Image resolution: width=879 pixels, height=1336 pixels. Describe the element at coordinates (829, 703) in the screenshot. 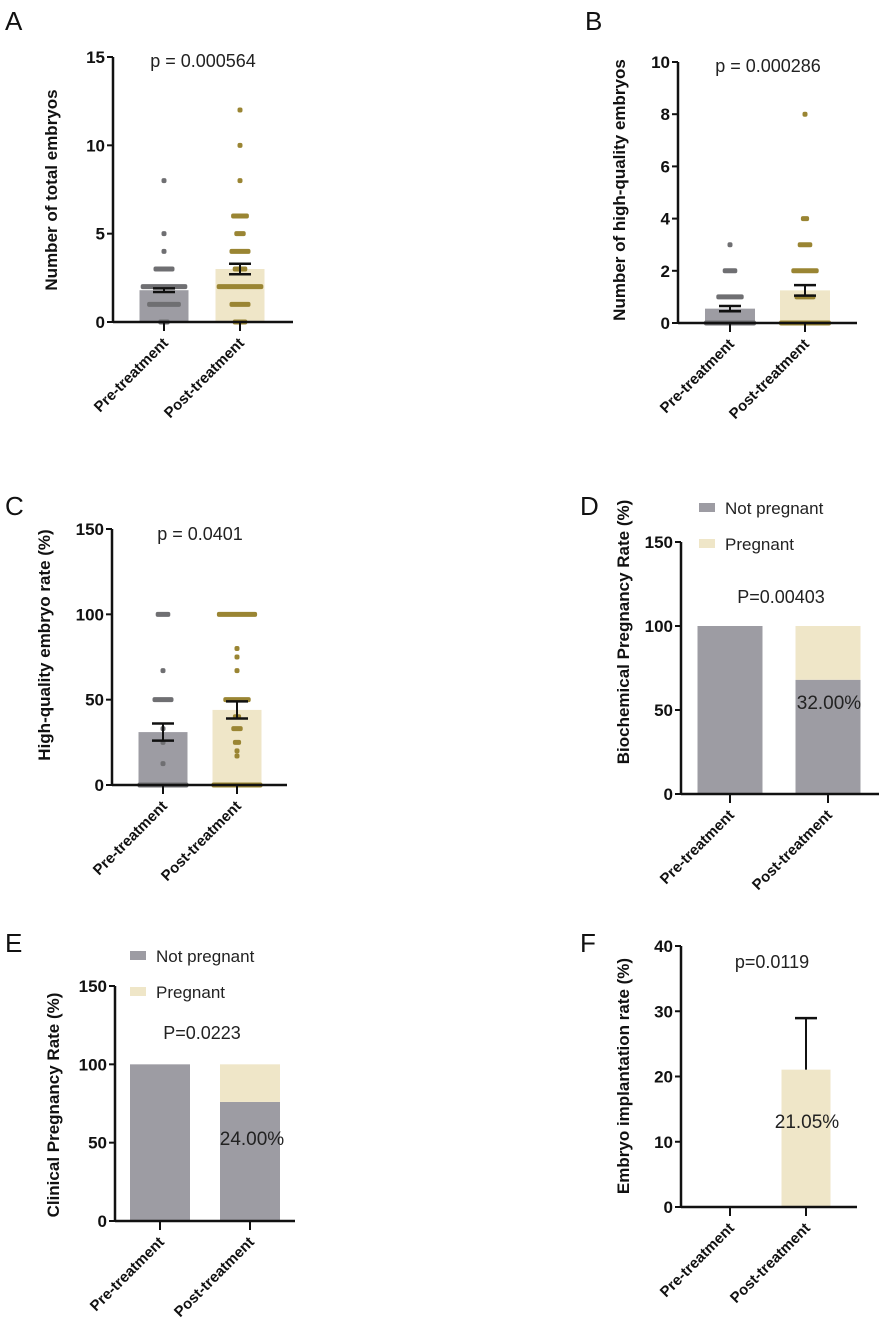

I see `percent-annotation: 32.00%` at that location.